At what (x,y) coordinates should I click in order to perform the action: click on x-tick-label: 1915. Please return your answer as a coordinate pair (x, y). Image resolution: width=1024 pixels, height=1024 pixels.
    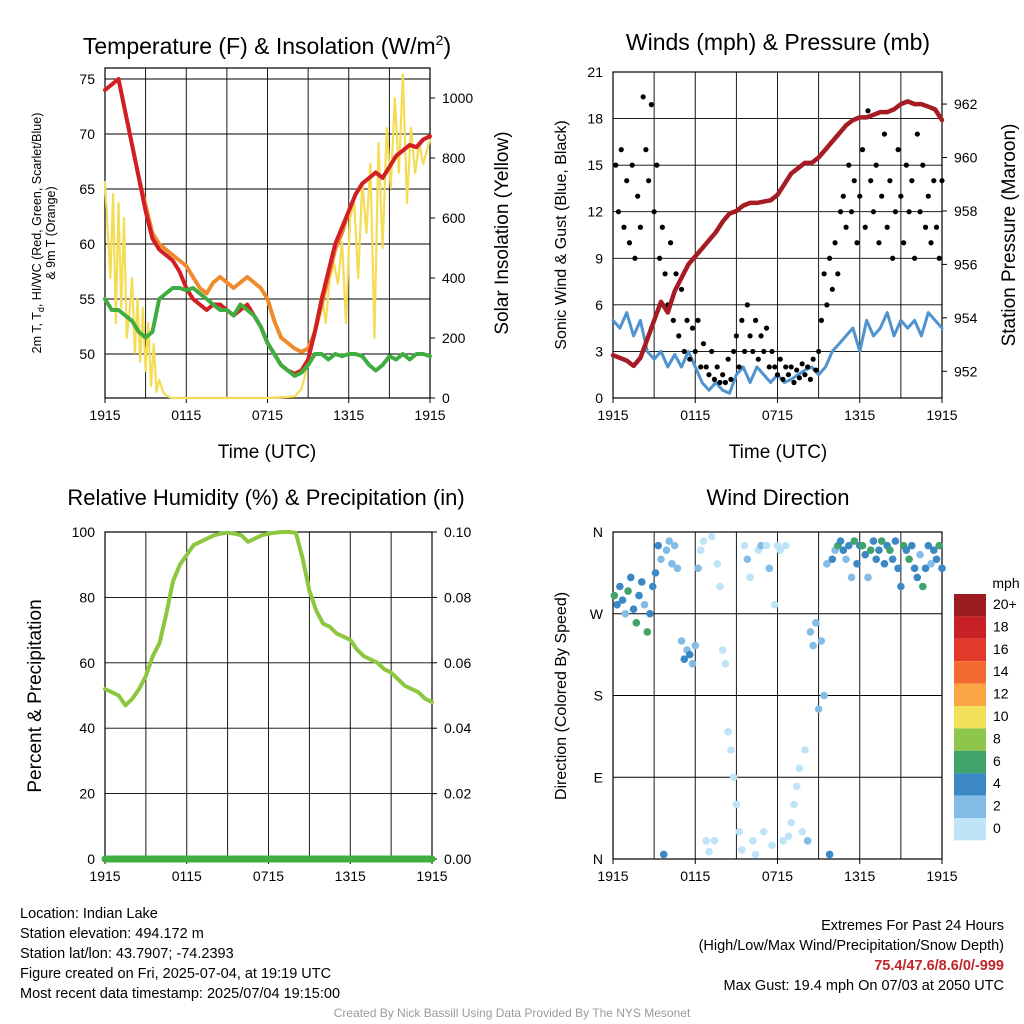
    Looking at the image, I should click on (612, 876).